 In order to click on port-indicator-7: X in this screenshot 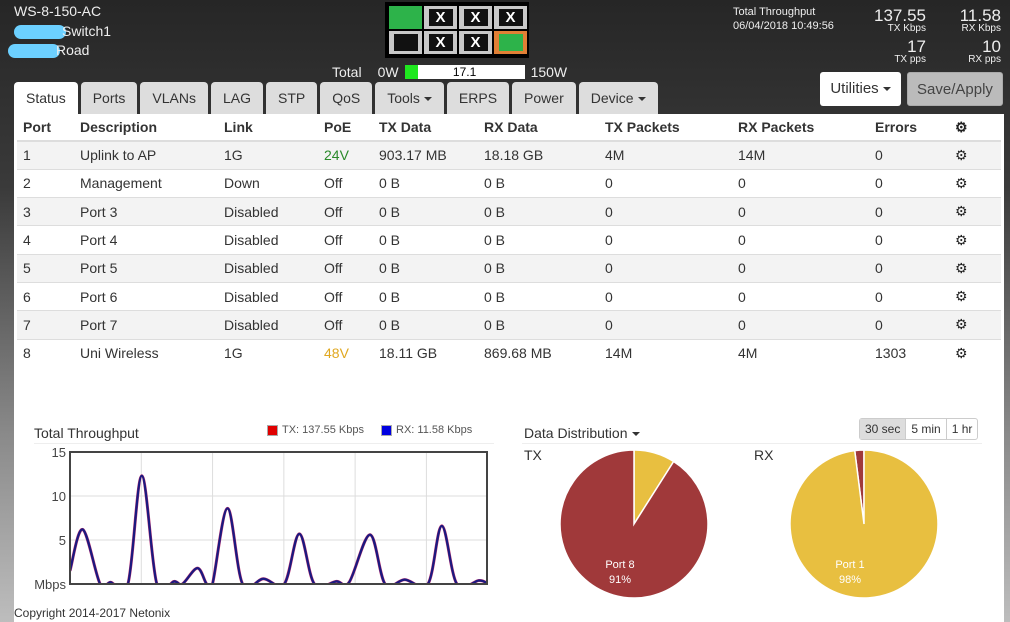, I will do `click(475, 42)`.